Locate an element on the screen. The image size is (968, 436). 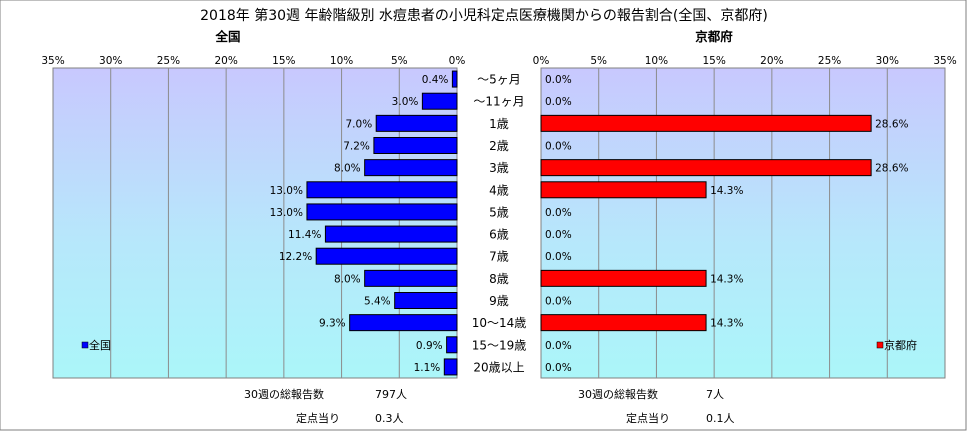
national-x-tick-label: 25% is located at coordinates (168, 61).